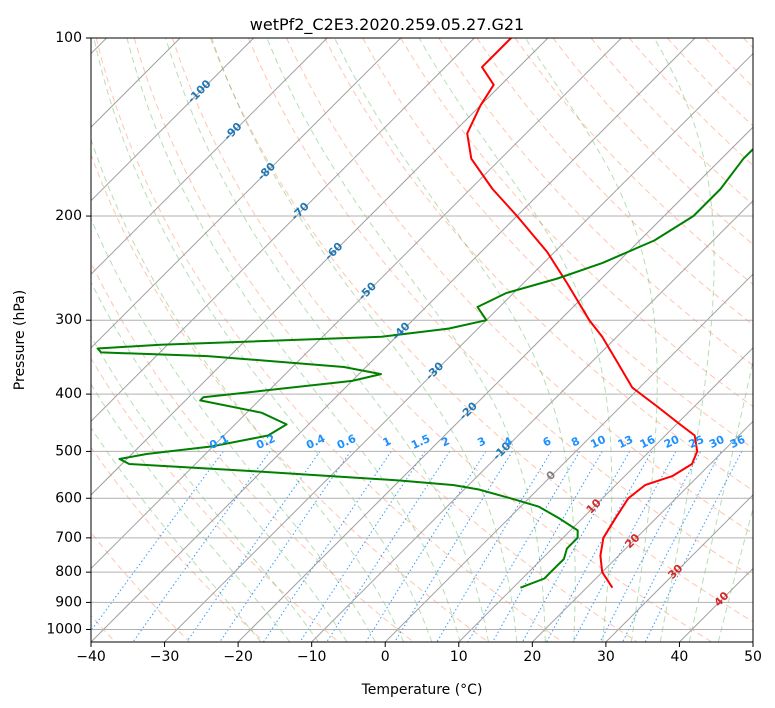  I want to click on mixing-ratio-label: 13, so click(625, 442).